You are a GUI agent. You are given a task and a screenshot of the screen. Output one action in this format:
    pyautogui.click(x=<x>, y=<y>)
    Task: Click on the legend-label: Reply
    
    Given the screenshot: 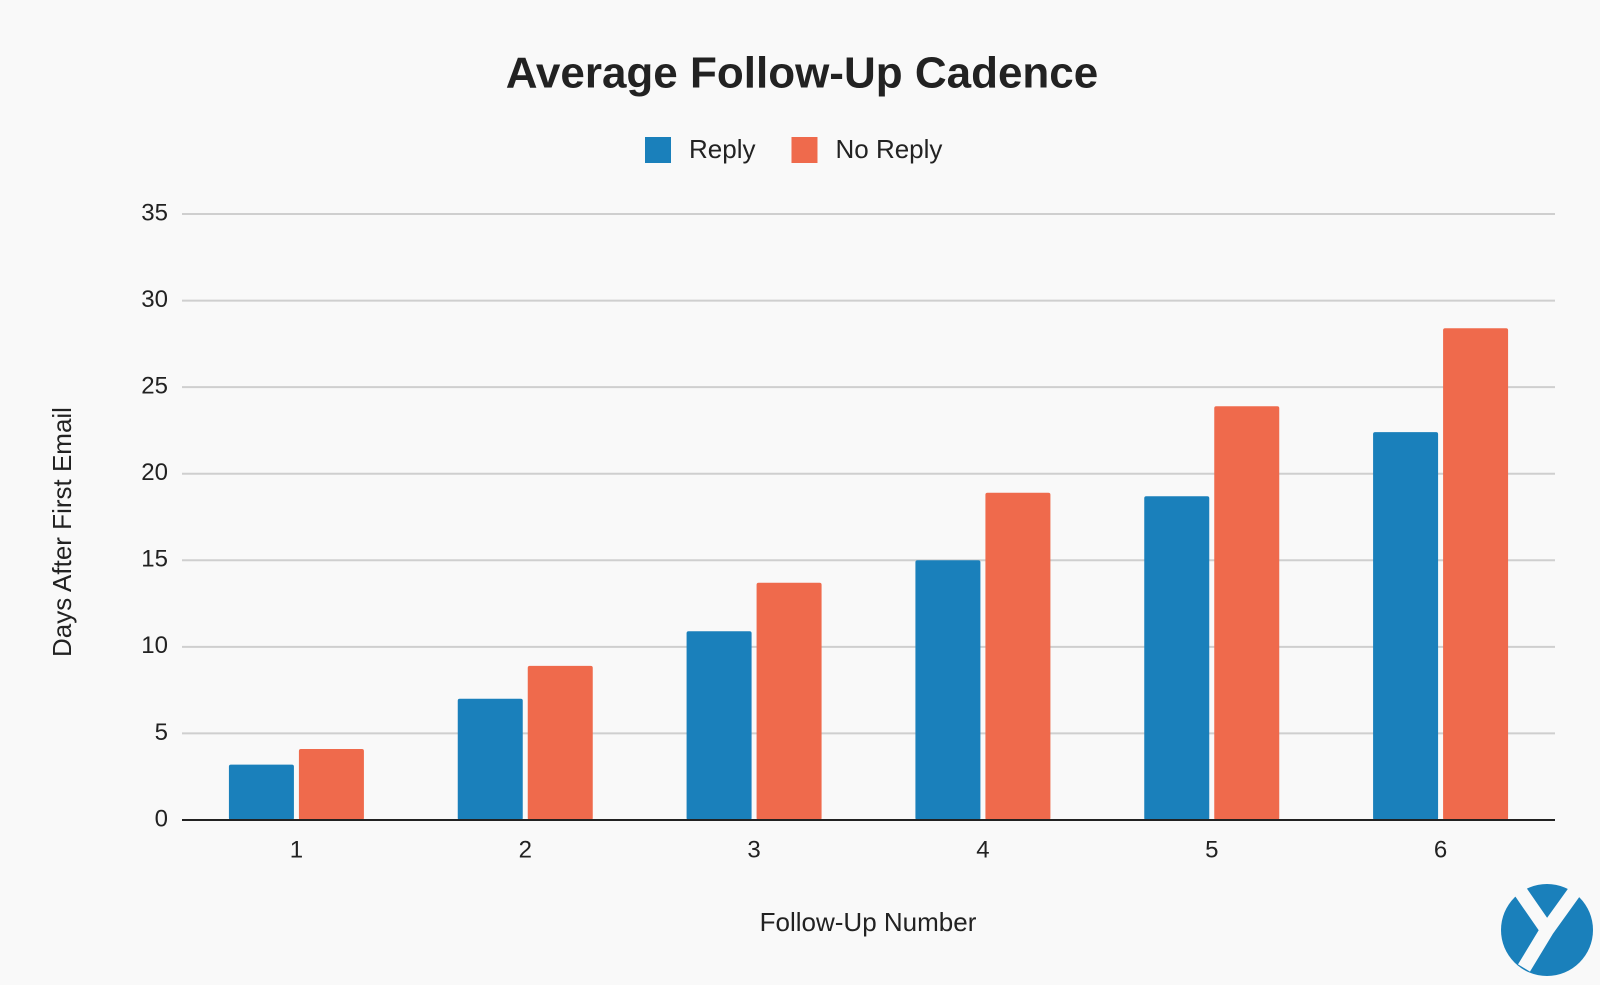 What is the action you would take?
    pyautogui.click(x=722, y=149)
    